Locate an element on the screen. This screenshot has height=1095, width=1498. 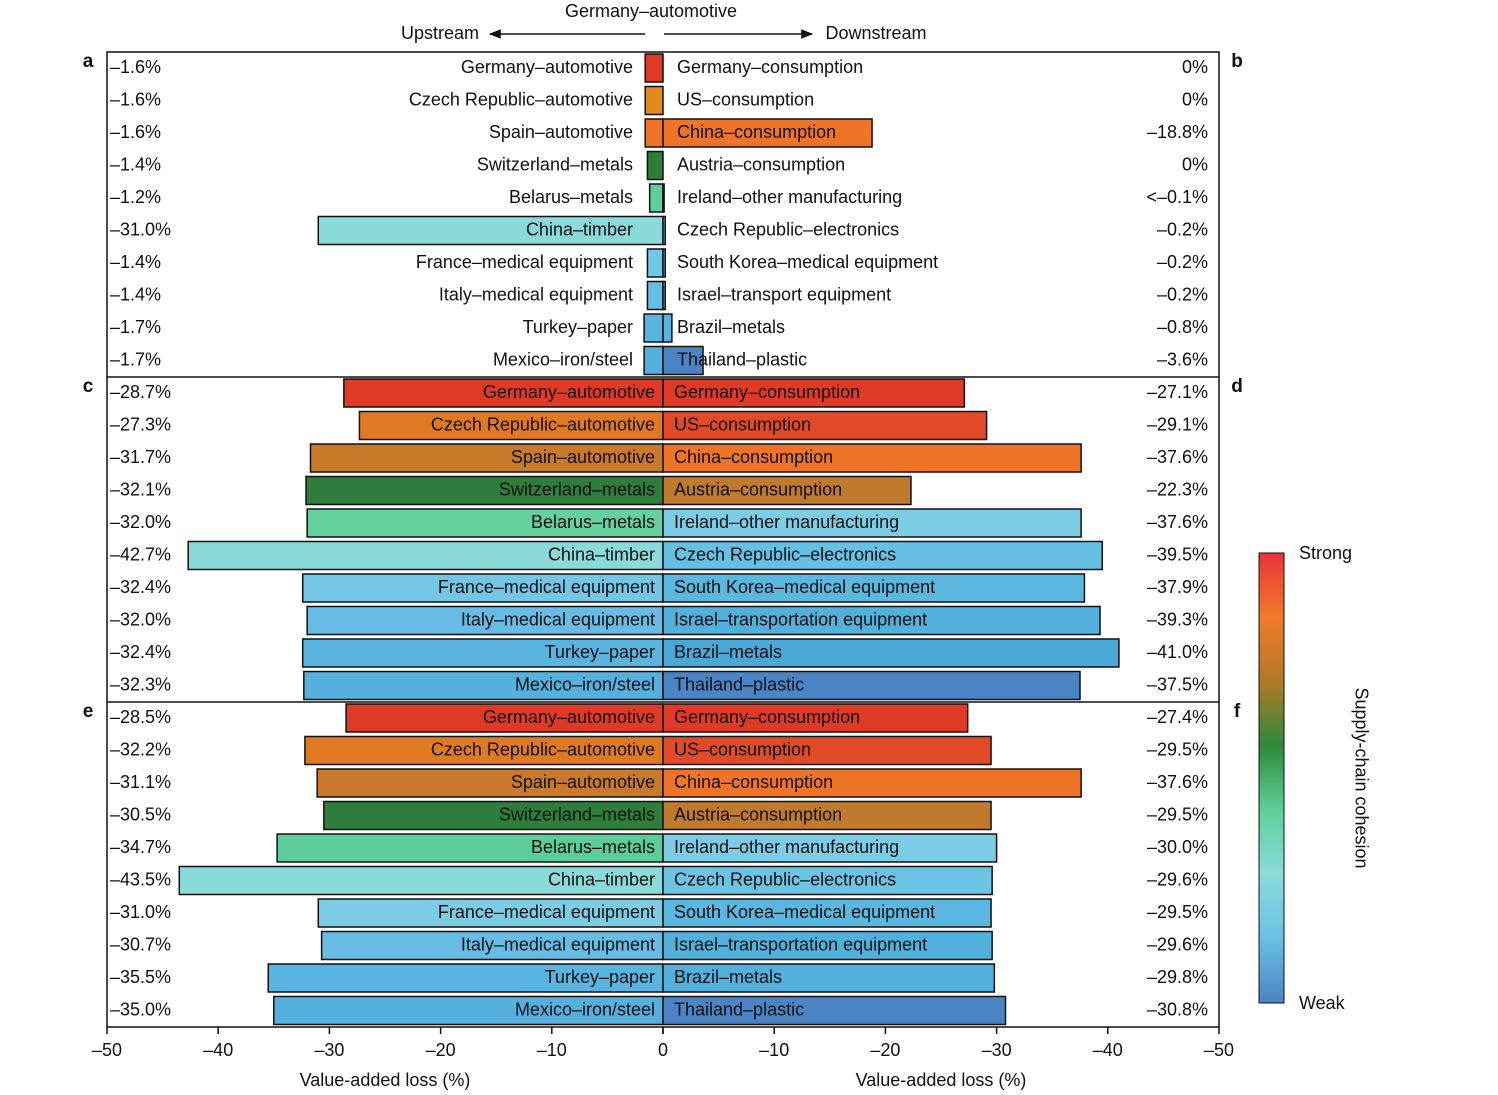
value-label: –30.7% is located at coordinates (140, 944).